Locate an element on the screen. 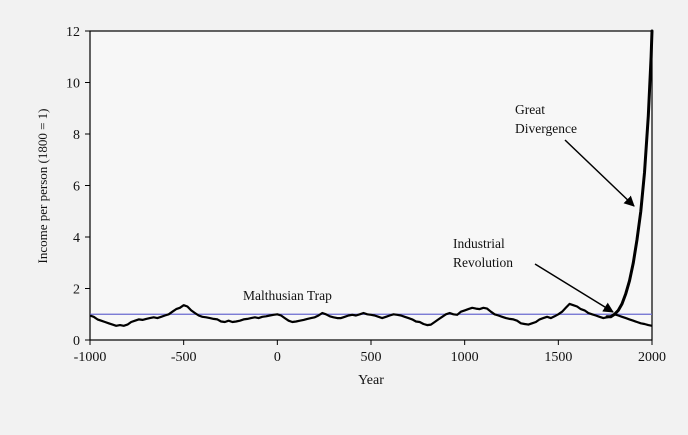 This screenshot has width=688, height=435. annotation-great-divergence-line1: Great is located at coordinates (530, 109).